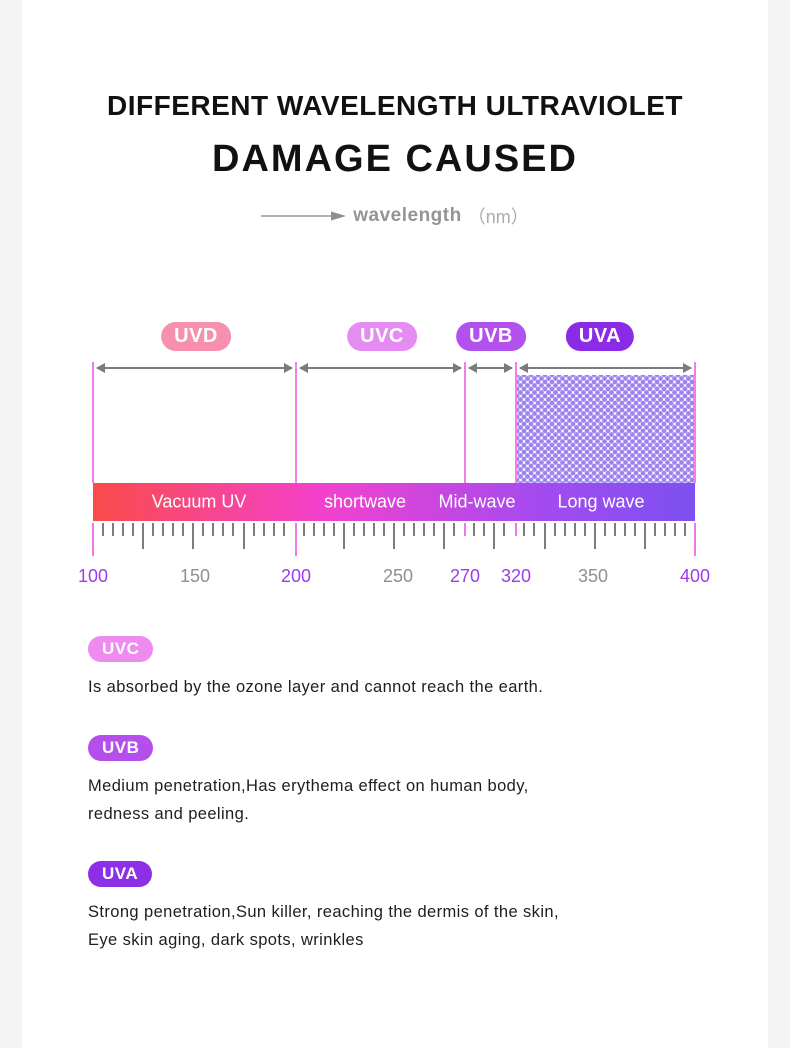 The image size is (790, 1048). Describe the element at coordinates (304, 216) in the screenshot. I see `right-arrow-icon` at that location.